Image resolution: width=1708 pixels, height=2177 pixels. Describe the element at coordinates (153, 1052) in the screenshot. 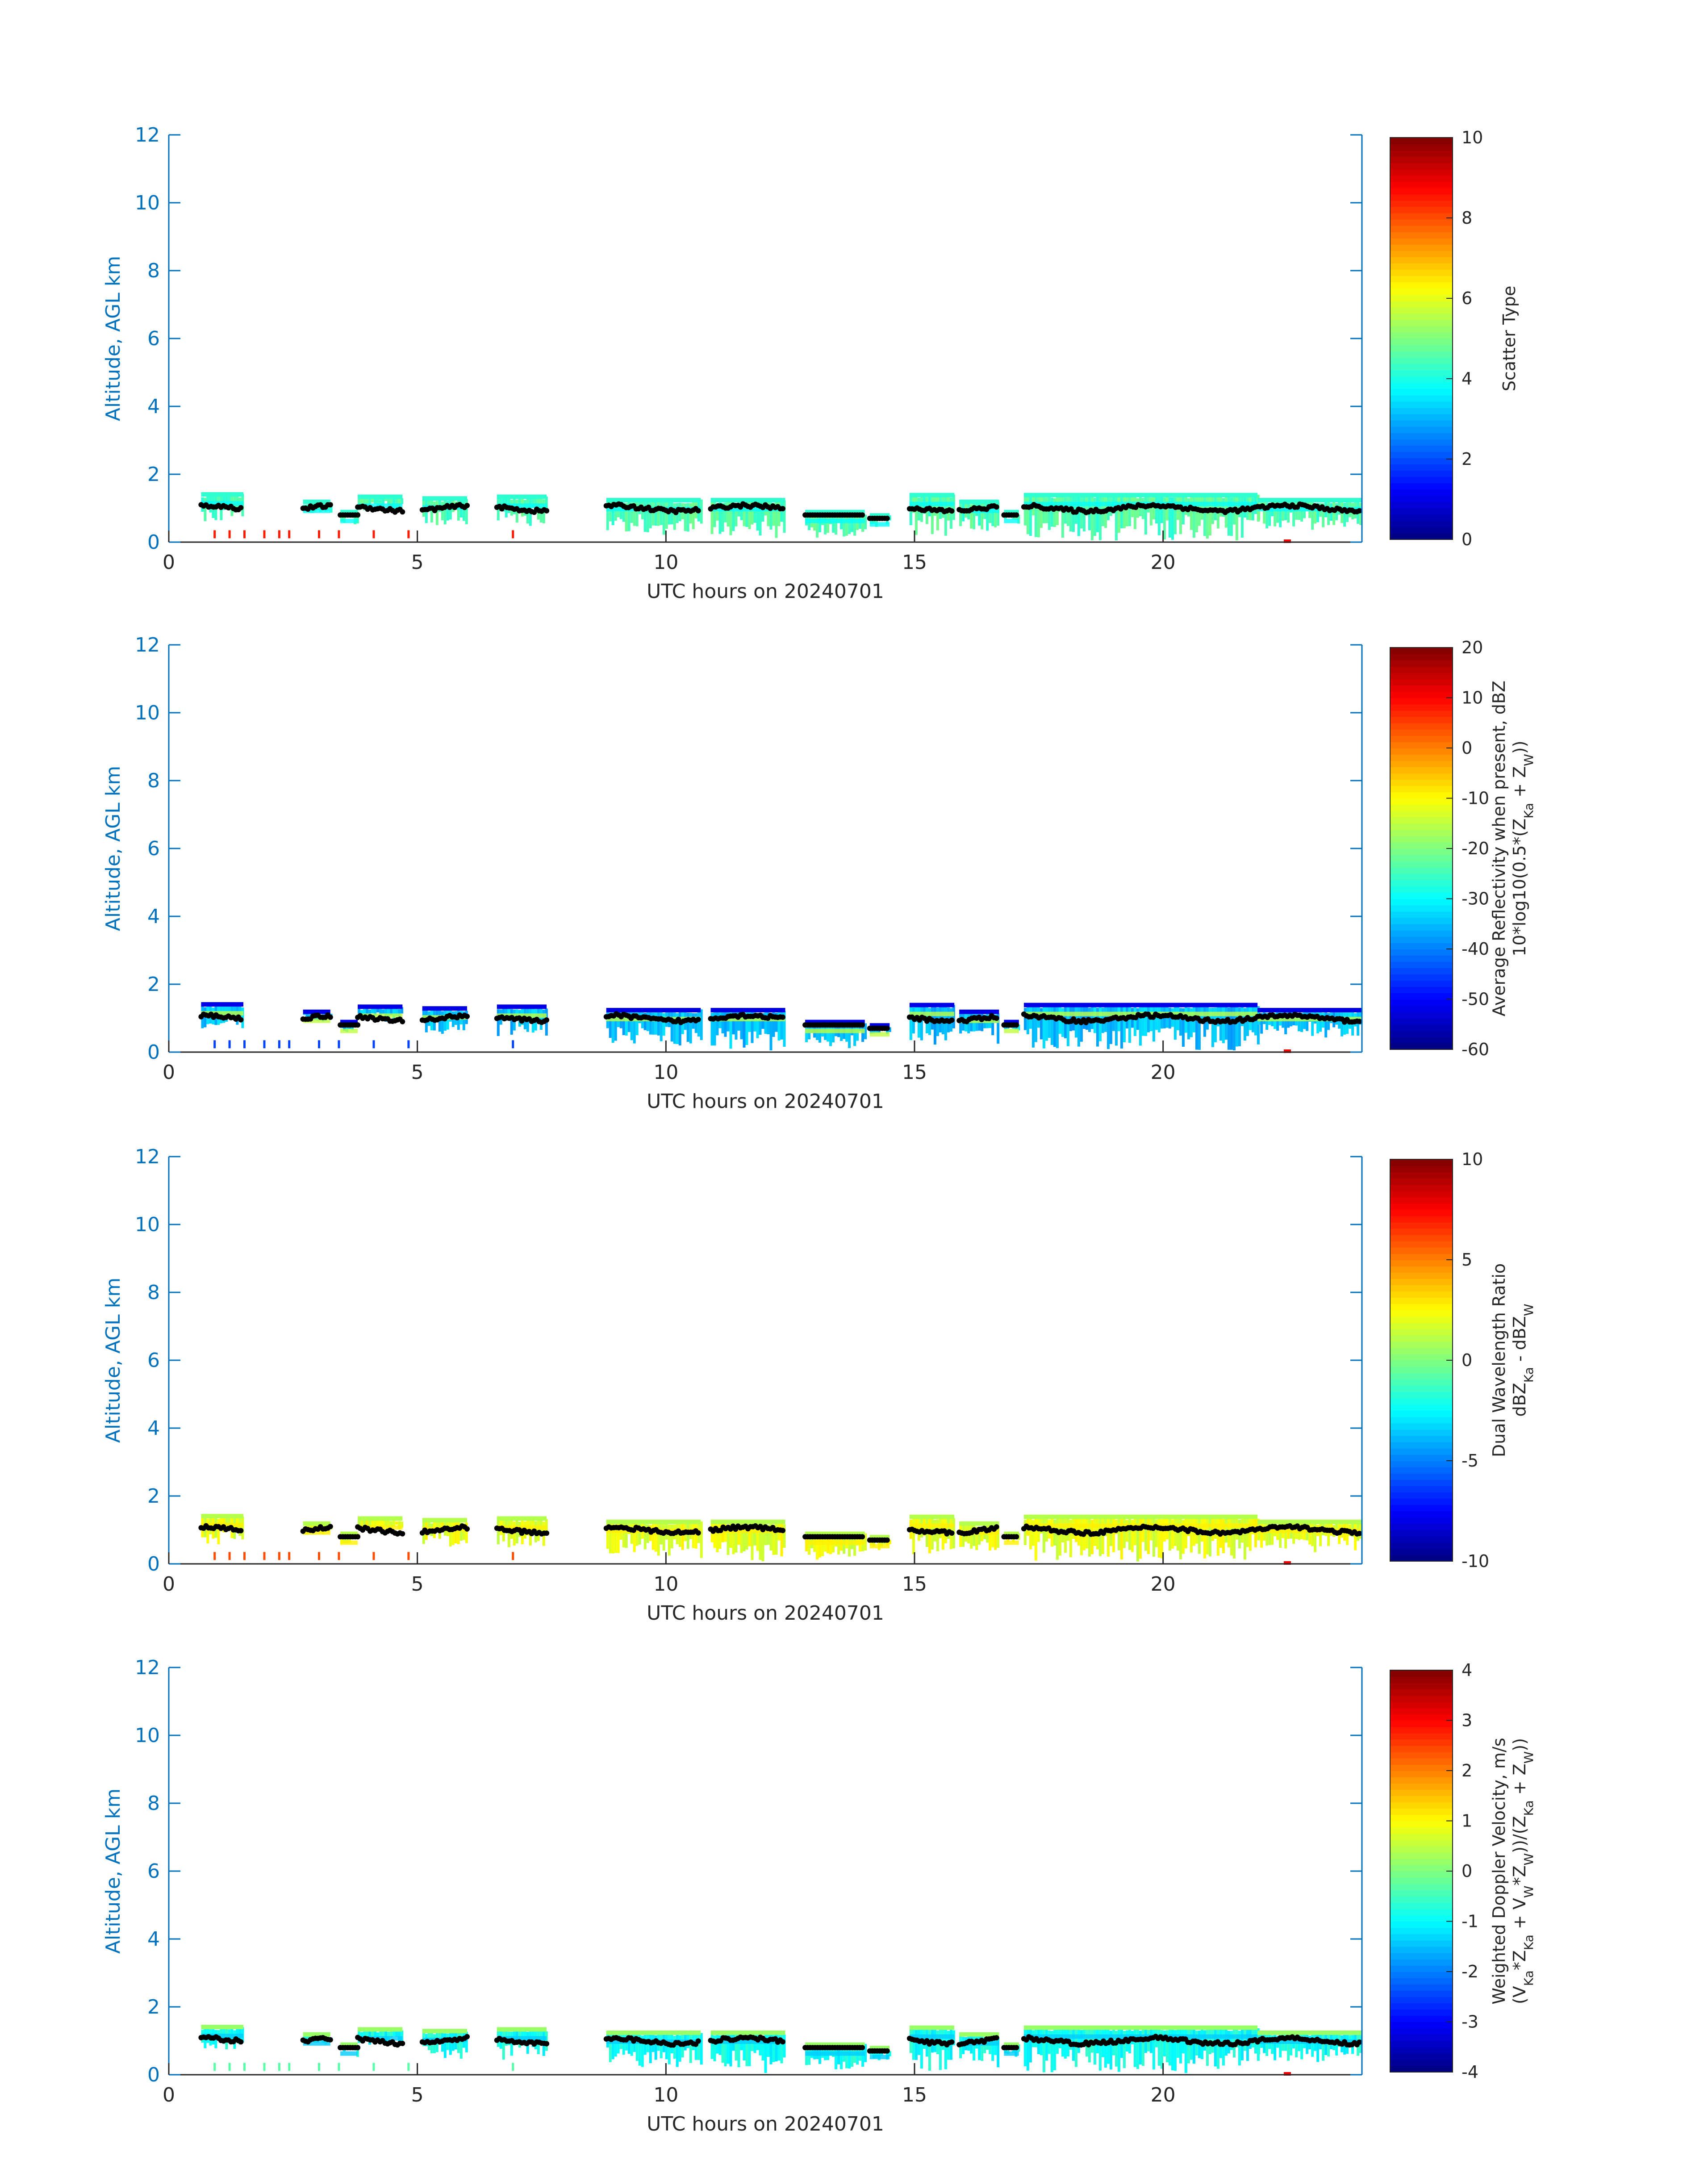

I see `y-tick-label: 0` at that location.